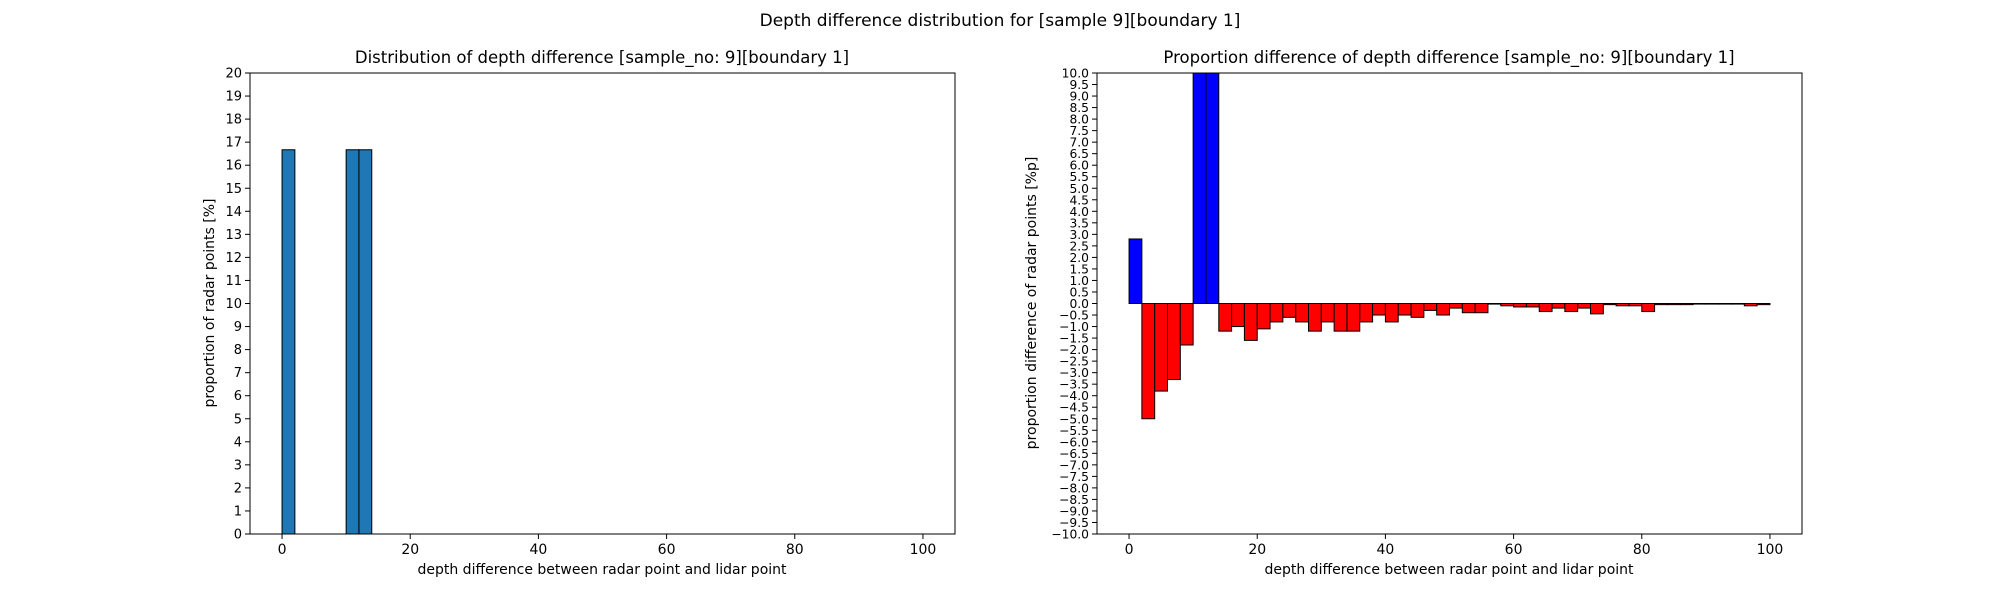  What do you see at coordinates (233, 74) in the screenshot?
I see `y-tick-label: 20` at bounding box center [233, 74].